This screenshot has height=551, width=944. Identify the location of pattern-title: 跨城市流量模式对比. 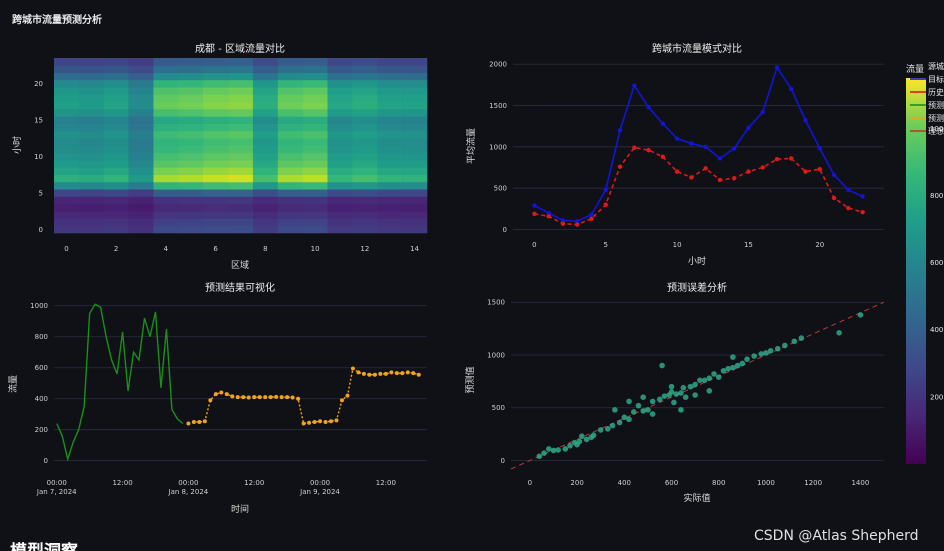
(697, 48).